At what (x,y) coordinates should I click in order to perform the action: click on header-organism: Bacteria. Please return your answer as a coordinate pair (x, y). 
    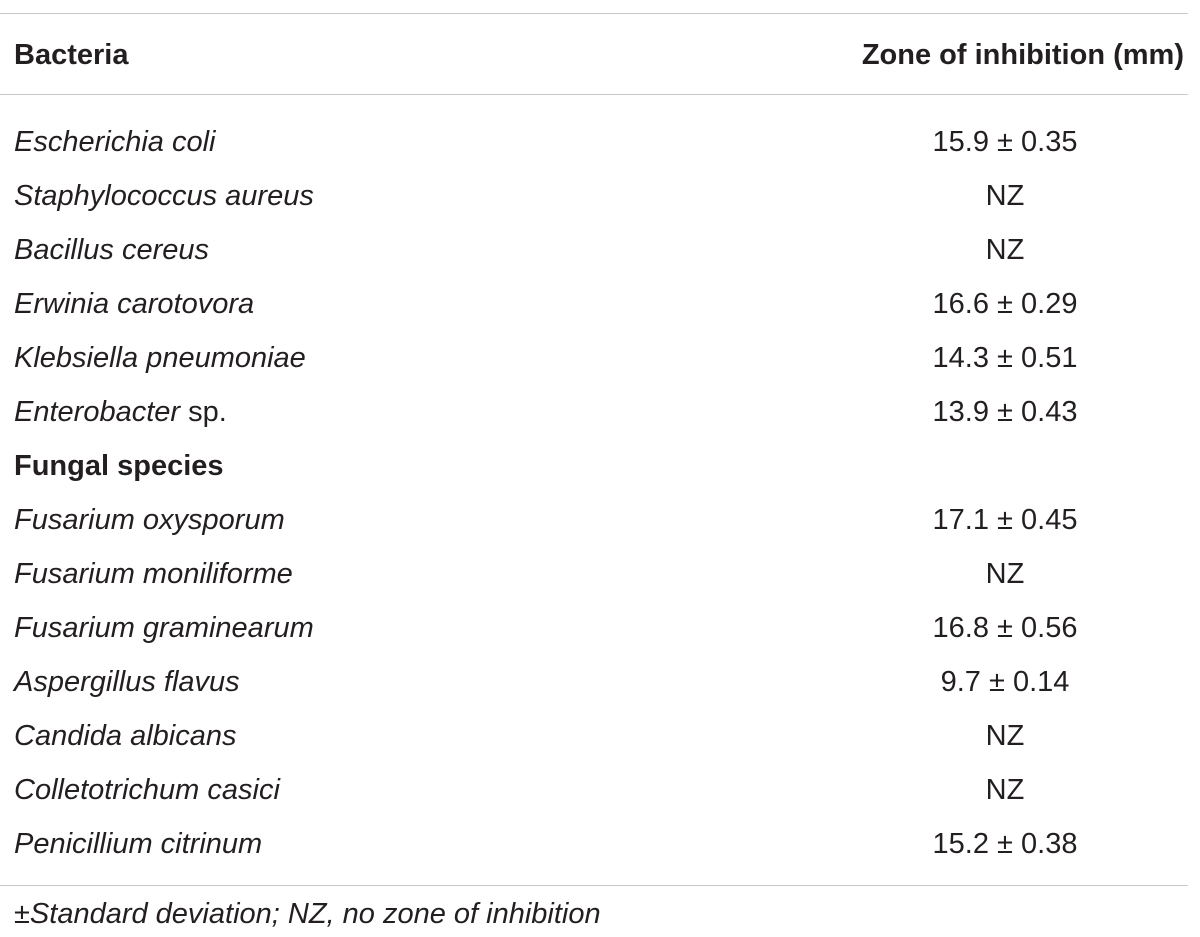
    Looking at the image, I should click on (71, 55).